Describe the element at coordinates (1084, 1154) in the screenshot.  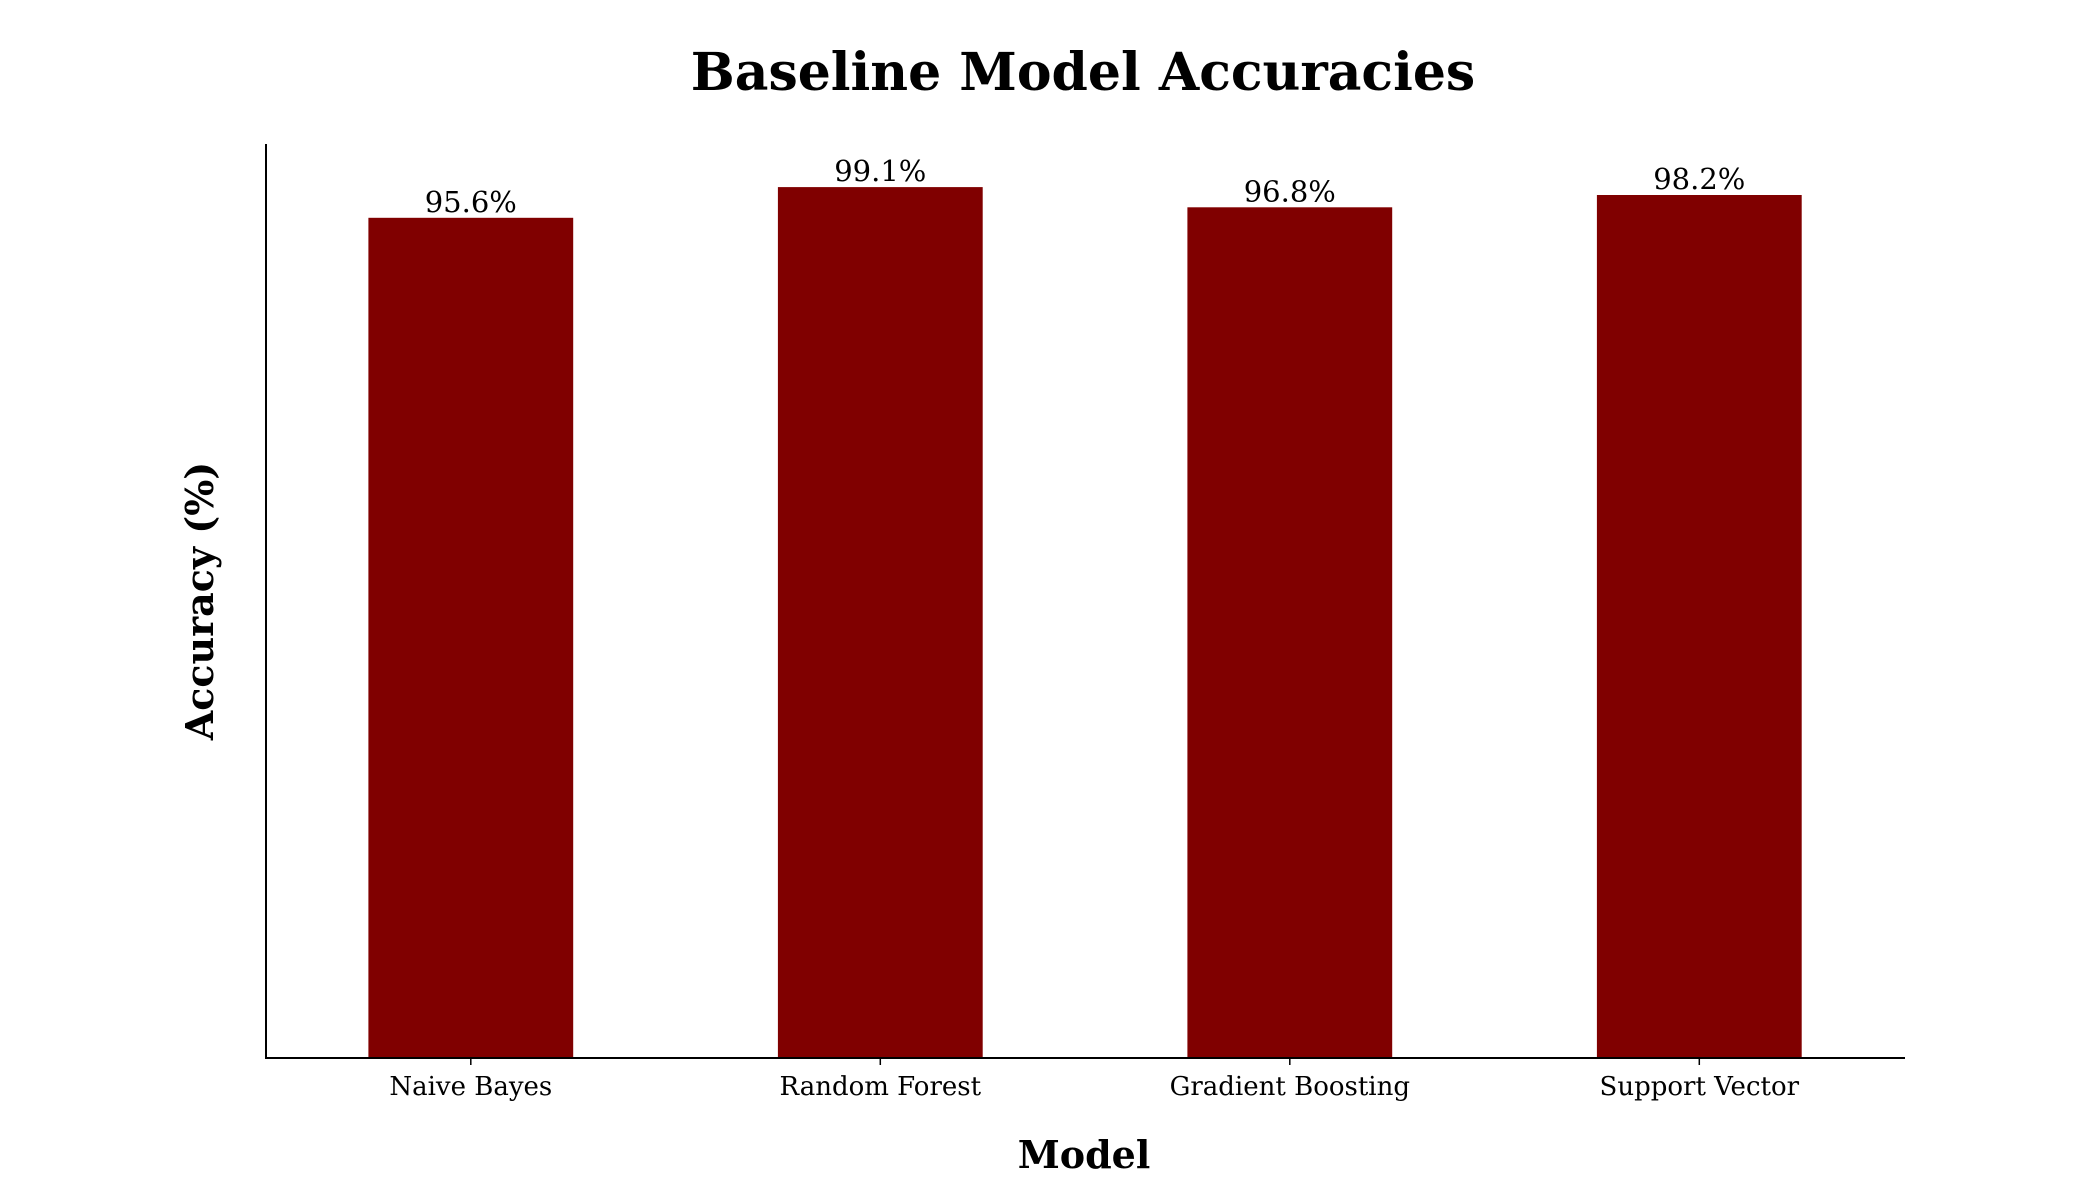
I see `x-axis-label: Model` at that location.